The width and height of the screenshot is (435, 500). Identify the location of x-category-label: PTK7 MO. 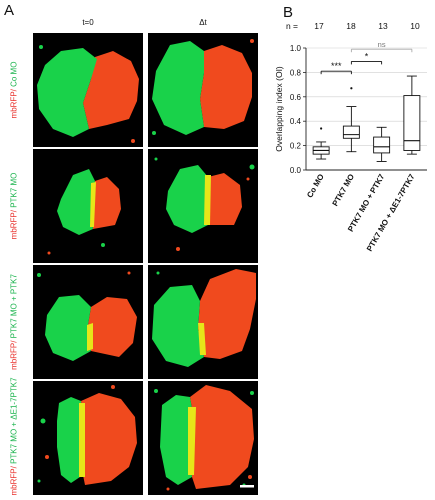
(344, 190).